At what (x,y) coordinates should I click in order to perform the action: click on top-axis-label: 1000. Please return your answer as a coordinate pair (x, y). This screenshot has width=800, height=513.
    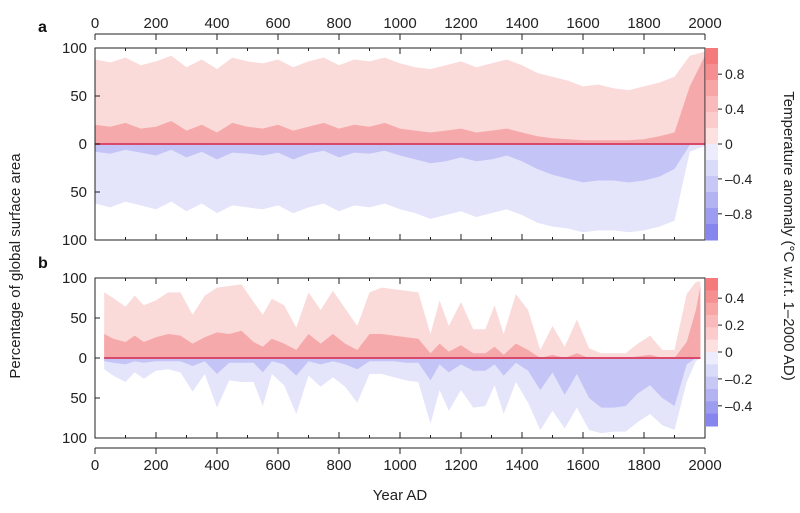
    Looking at the image, I should click on (399, 23).